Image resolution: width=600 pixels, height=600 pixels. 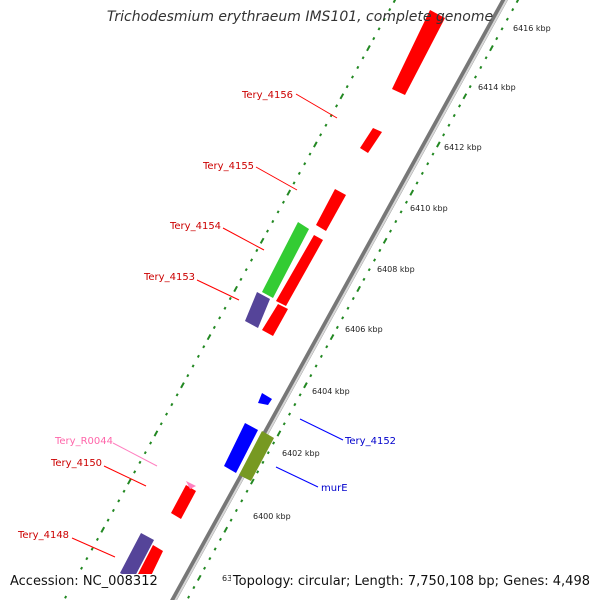 What do you see at coordinates (301, 453) in the screenshot?
I see `scale-tick-label: 6402 kbp` at bounding box center [301, 453].